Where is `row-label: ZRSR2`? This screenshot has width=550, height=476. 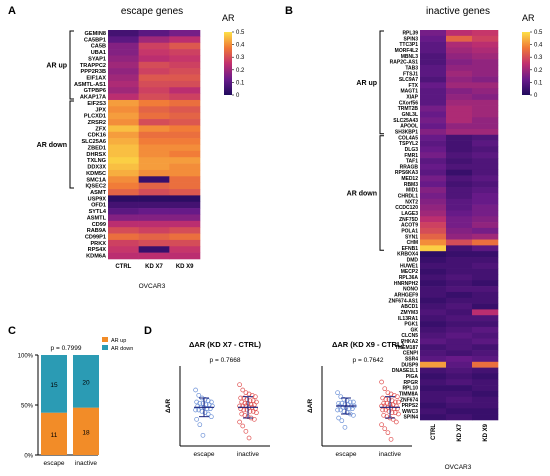
row-label: ZRSR2 is located at coordinates (97, 123).